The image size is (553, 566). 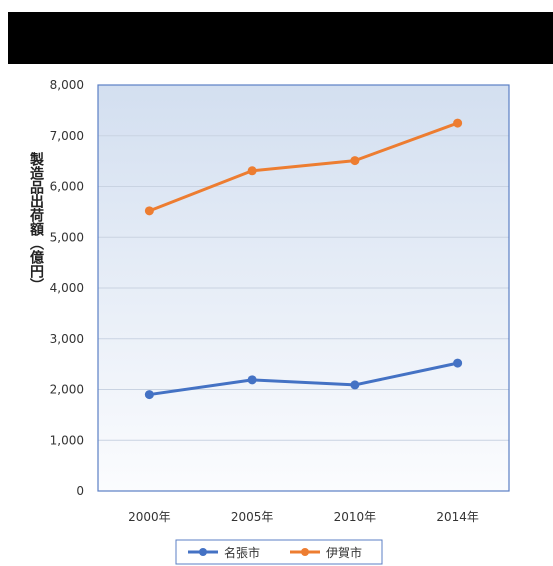 What do you see at coordinates (355, 517) in the screenshot?
I see `x-tick-label: 2010年` at bounding box center [355, 517].